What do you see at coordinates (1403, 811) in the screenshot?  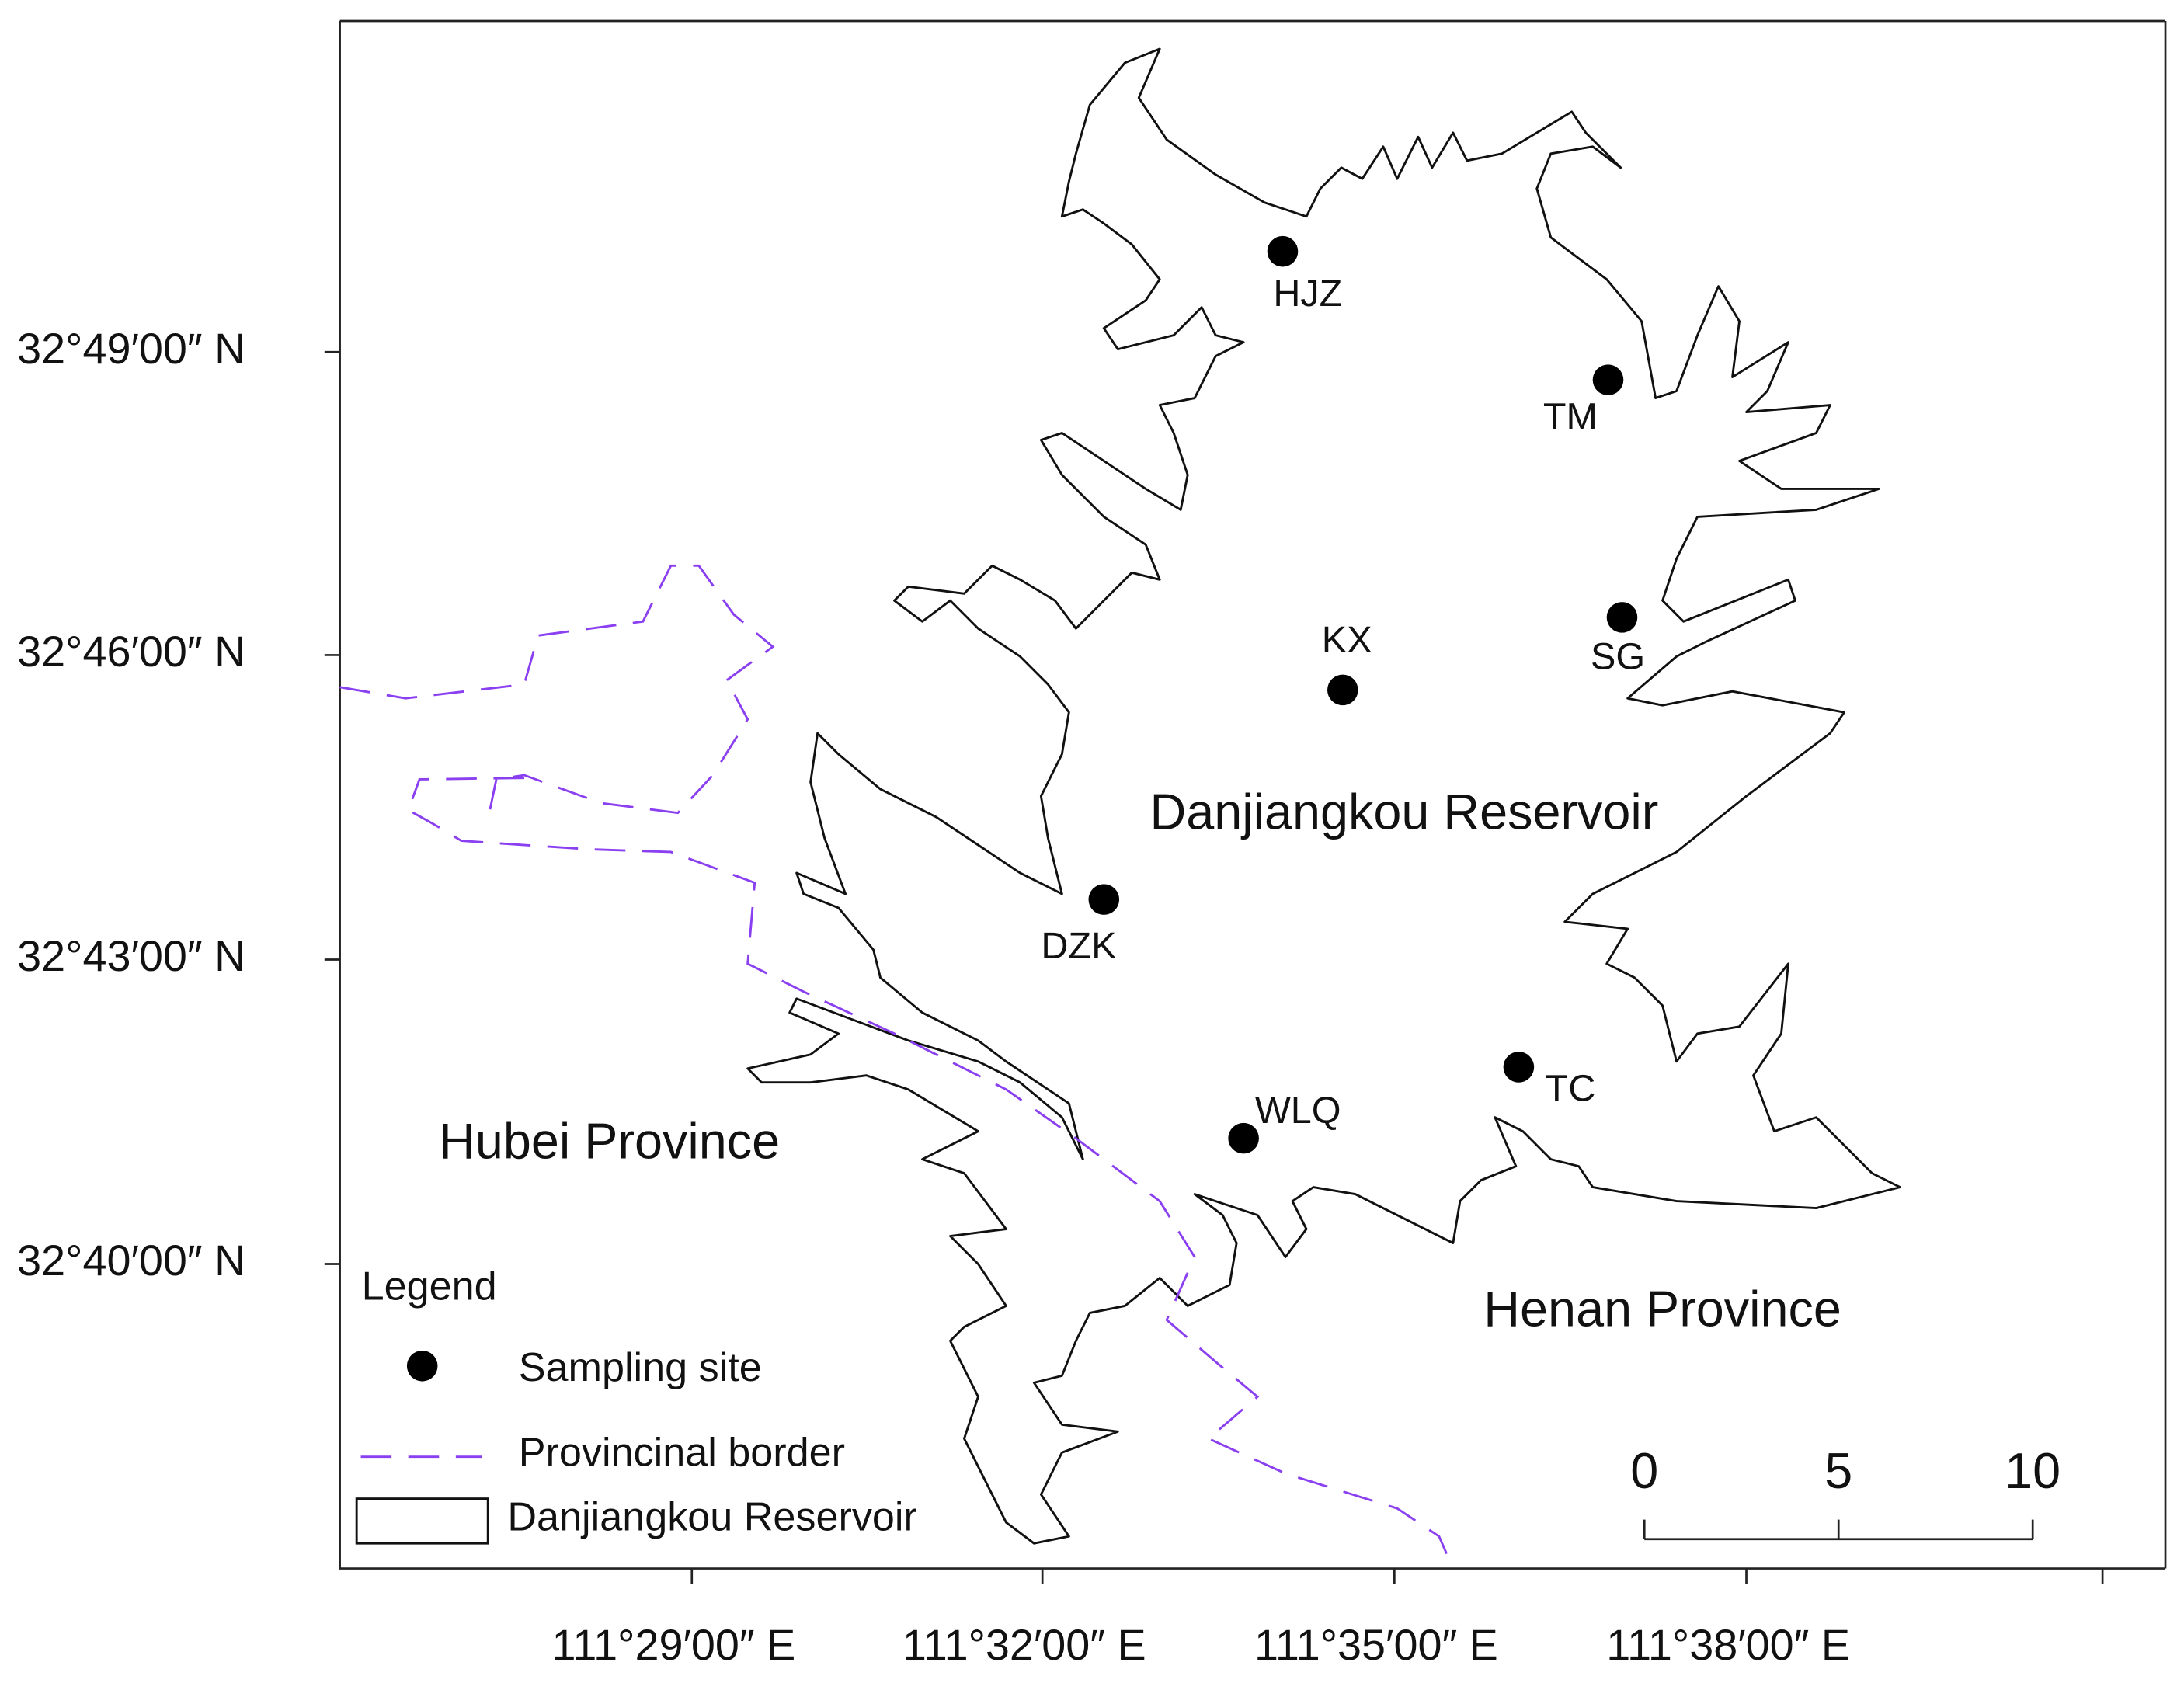 I see `region-label: Danjiangkou Reservoir` at bounding box center [1403, 811].